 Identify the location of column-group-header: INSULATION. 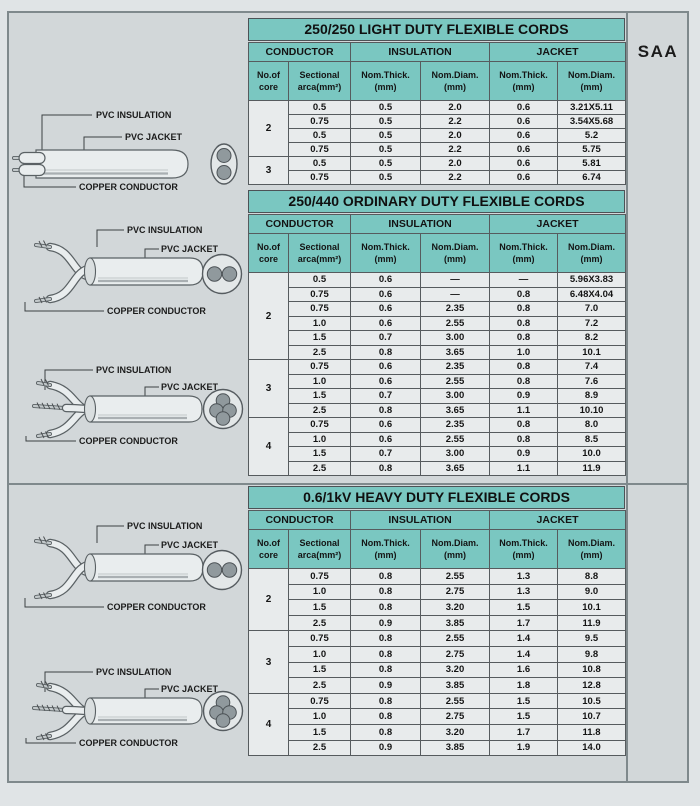
(420, 224).